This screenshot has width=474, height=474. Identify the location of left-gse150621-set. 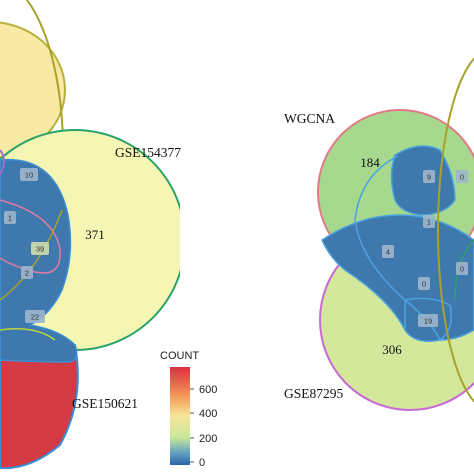
(39, 406).